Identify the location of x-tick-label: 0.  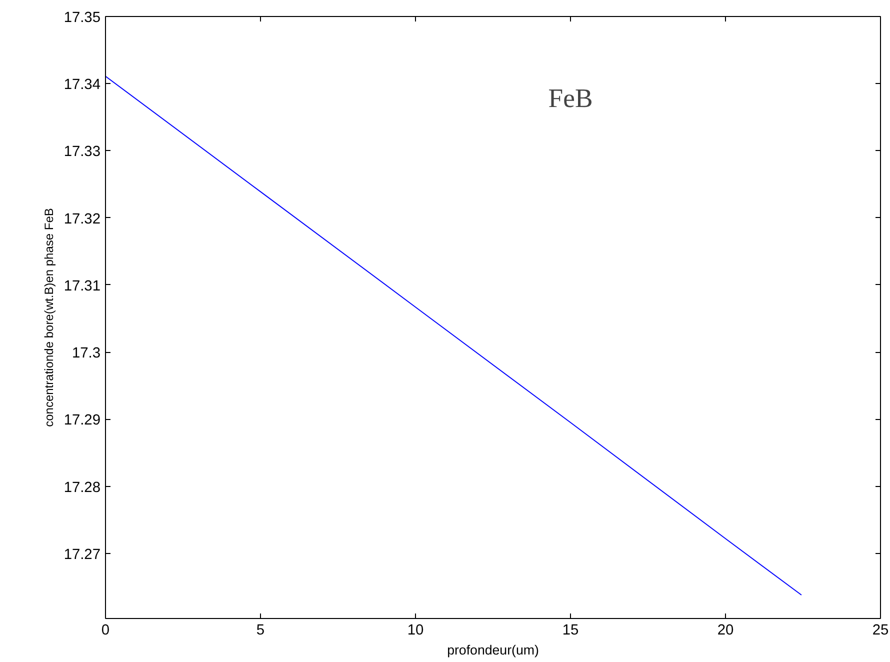
(105, 630).